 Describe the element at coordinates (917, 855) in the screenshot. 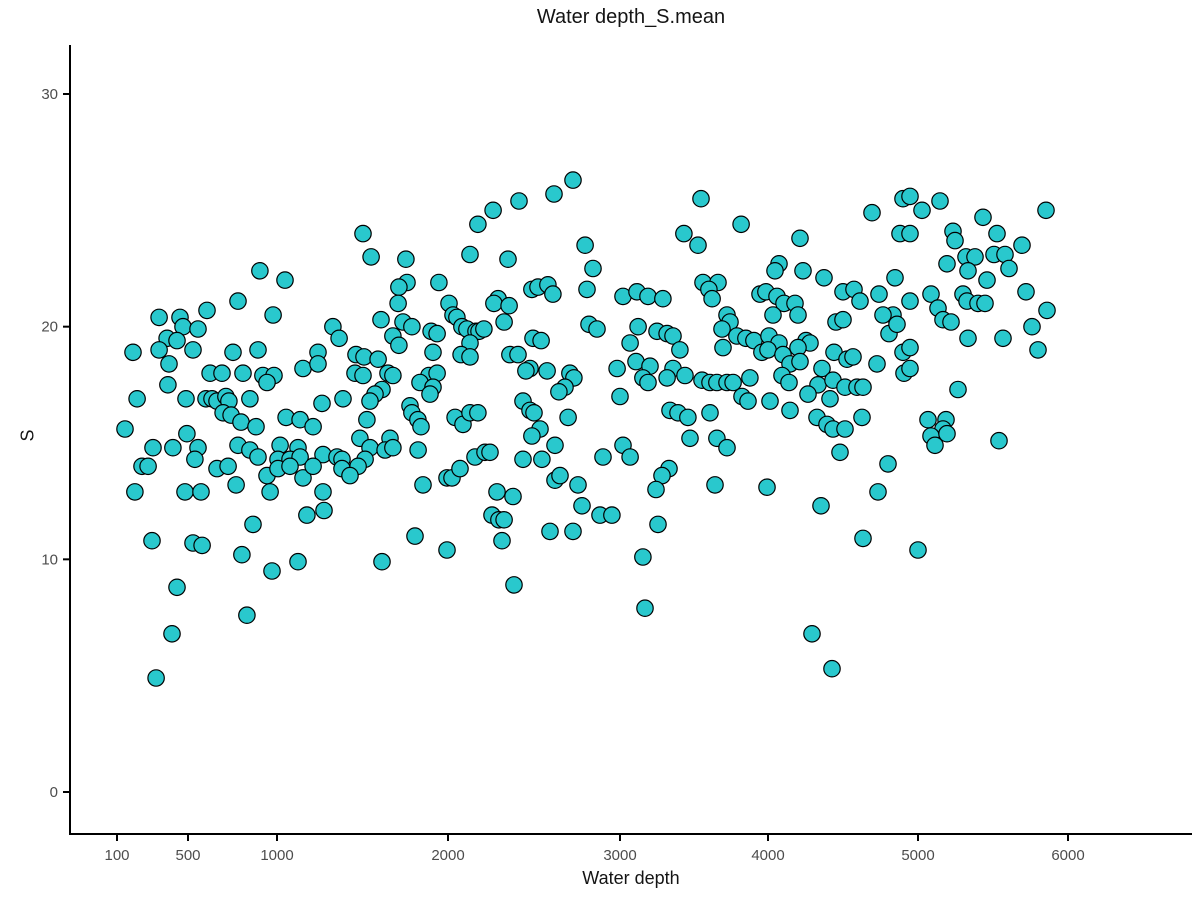

I see `x-tick-label: 5000` at that location.